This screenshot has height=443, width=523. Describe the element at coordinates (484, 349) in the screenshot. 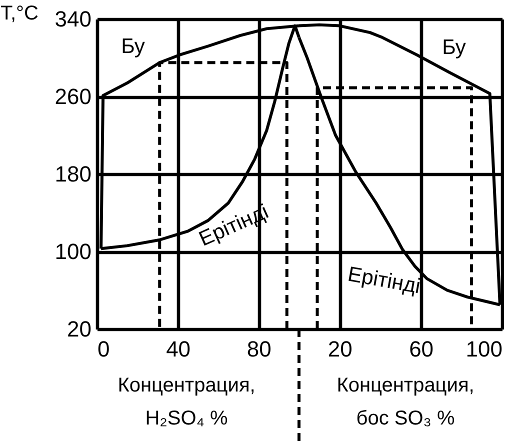

I see `x-tick-label: 100` at that location.